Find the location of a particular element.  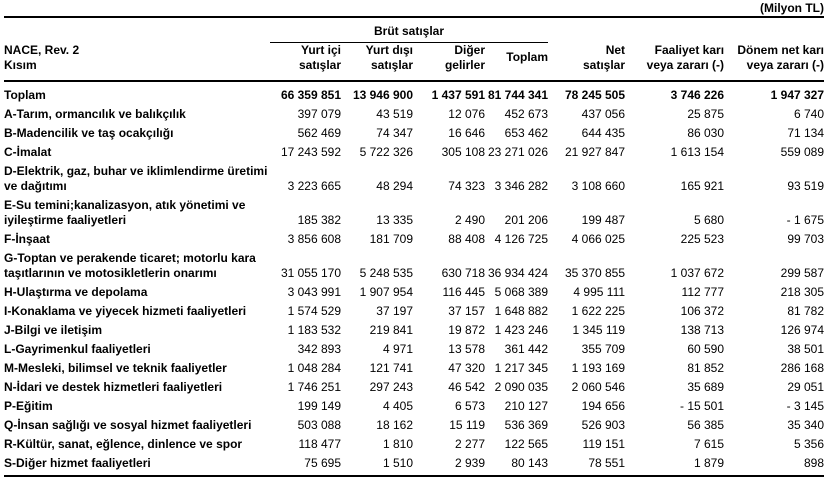

cell-value: 299 587 is located at coordinates (802, 273).